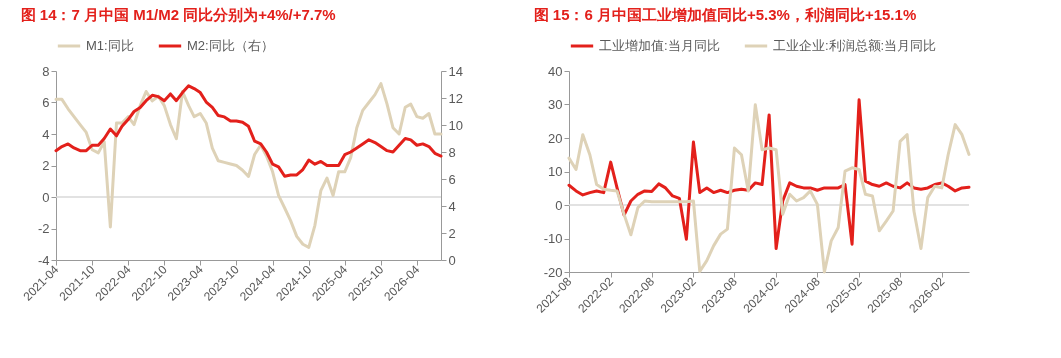 This screenshot has width=1061, height=358. I want to click on legend-label: M1:同比, so click(110, 45).